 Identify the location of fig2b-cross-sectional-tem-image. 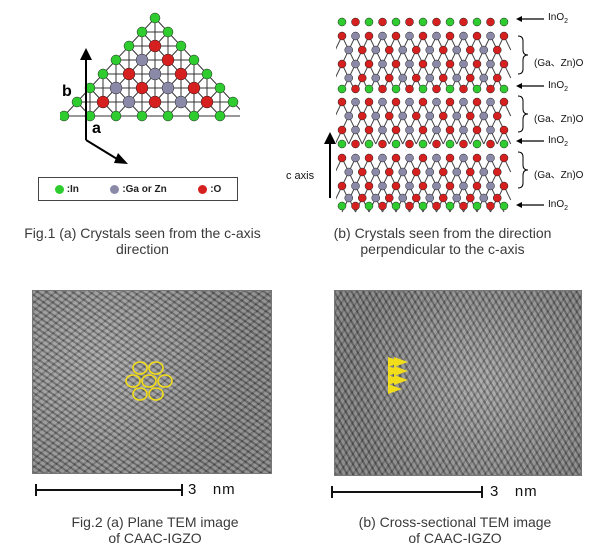
(458, 383).